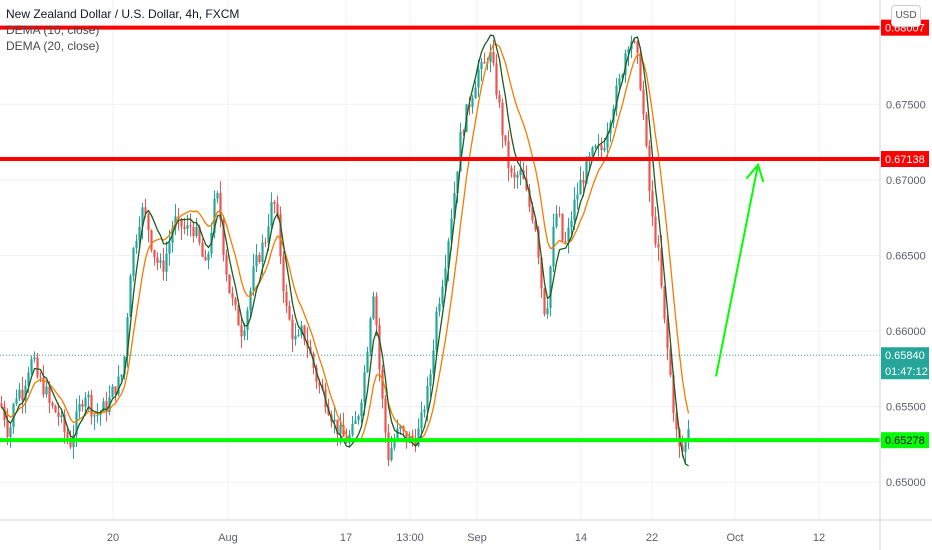 The height and width of the screenshot is (550, 932). I want to click on x-tick-label: 14, so click(581, 538).